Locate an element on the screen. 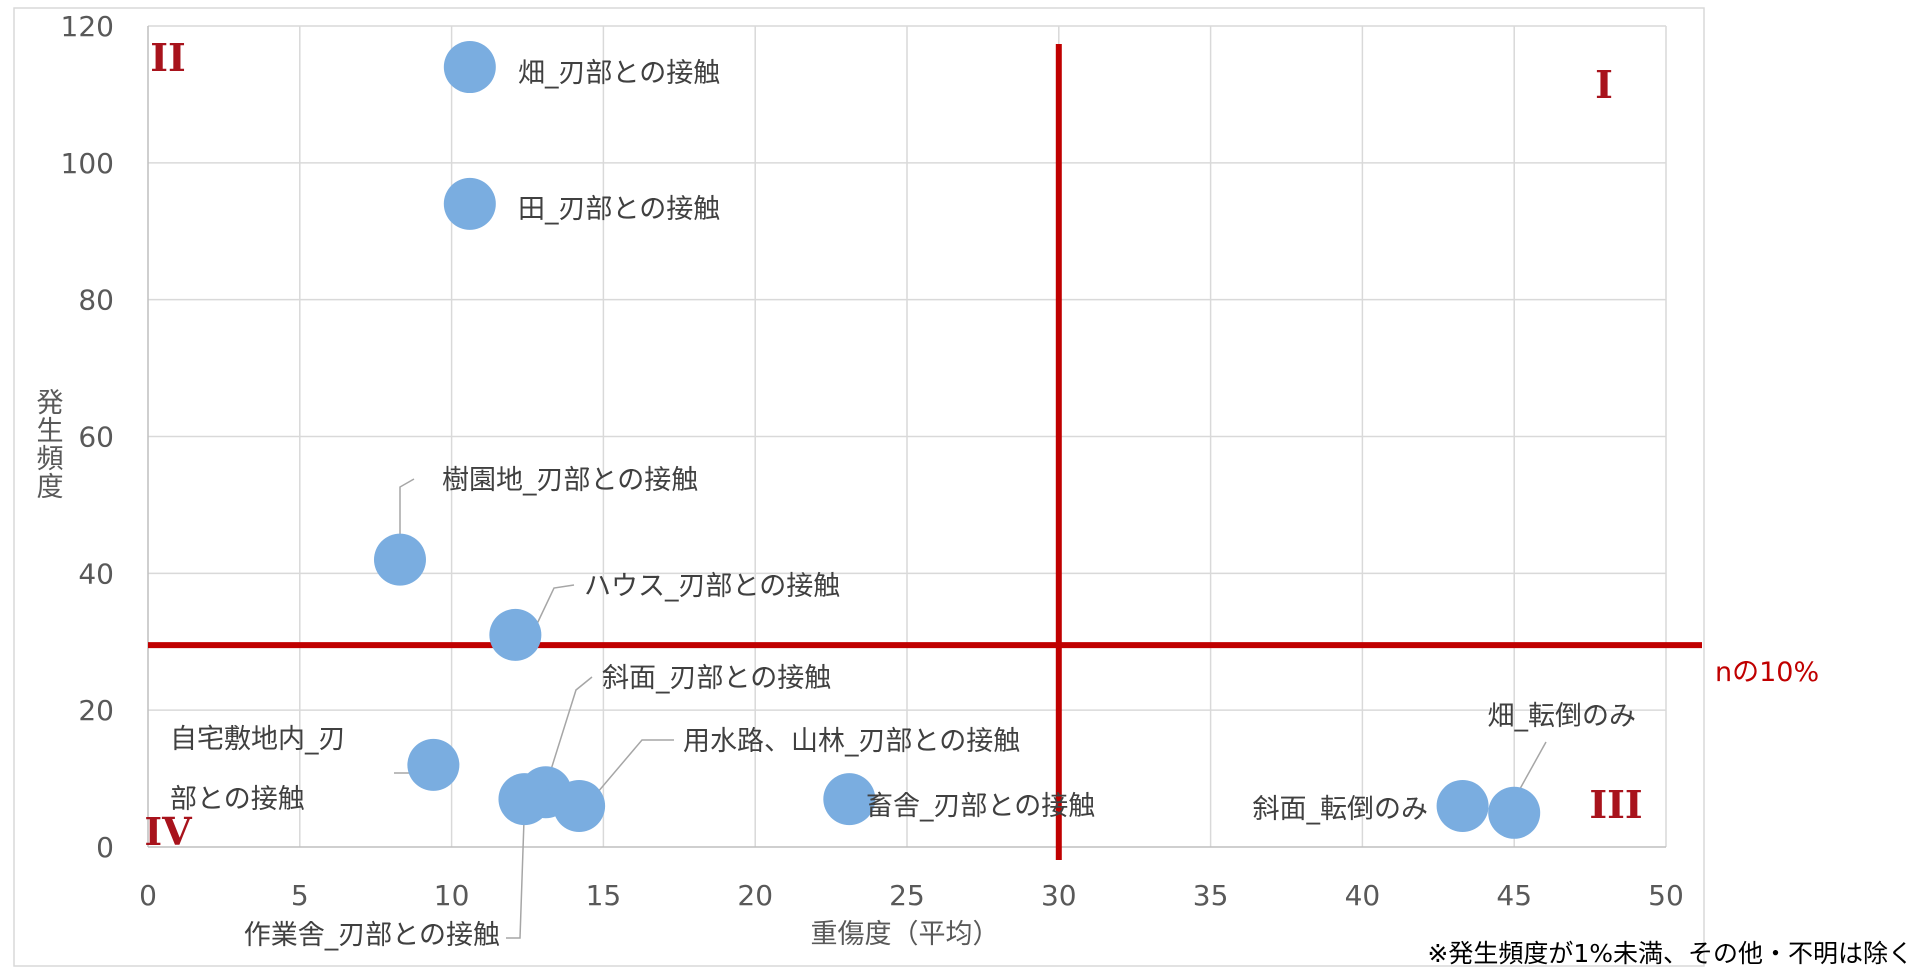 The height and width of the screenshot is (968, 1919). x-tick-labels: 0 5 10 15 20 25 30 35 40 45 50 is located at coordinates (911, 895).